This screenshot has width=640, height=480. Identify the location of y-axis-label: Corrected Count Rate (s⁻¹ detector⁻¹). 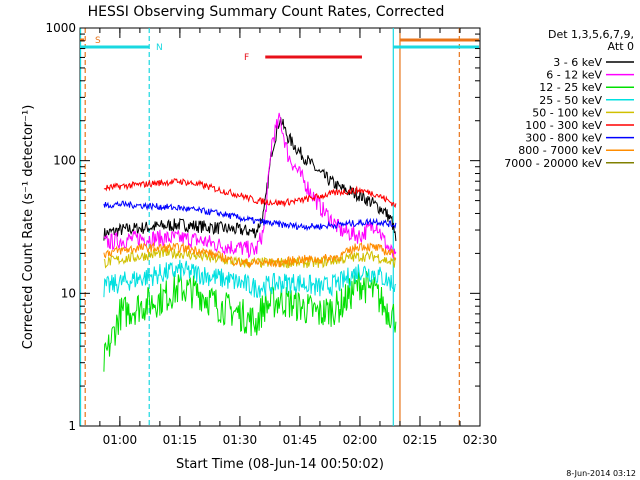
(28, 227).